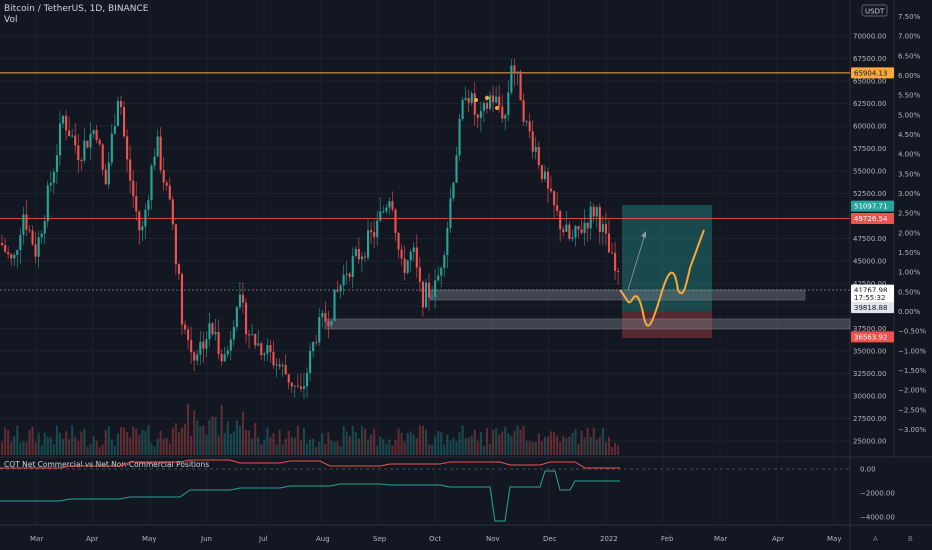 This screenshot has height=550, width=932. Describe the element at coordinates (869, 442) in the screenshot. I see `price-axis-label: 25000.00` at that location.